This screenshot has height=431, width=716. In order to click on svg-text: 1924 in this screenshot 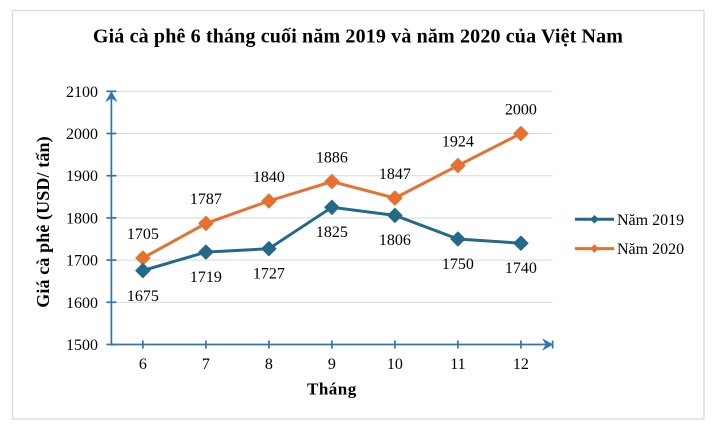, I will do `click(458, 141)`.